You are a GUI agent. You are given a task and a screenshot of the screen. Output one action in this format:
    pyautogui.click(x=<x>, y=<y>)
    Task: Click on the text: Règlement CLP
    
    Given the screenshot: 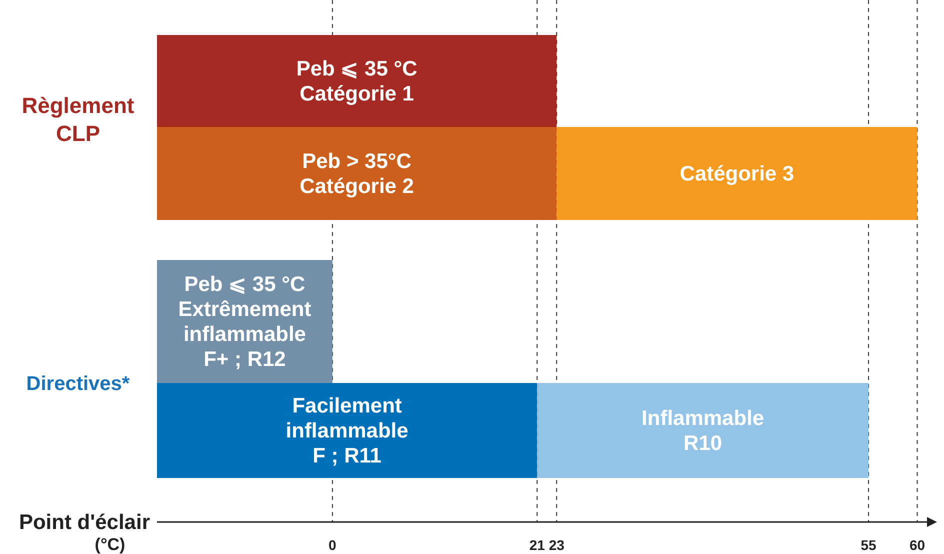 What is the action you would take?
    pyautogui.click(x=78, y=119)
    